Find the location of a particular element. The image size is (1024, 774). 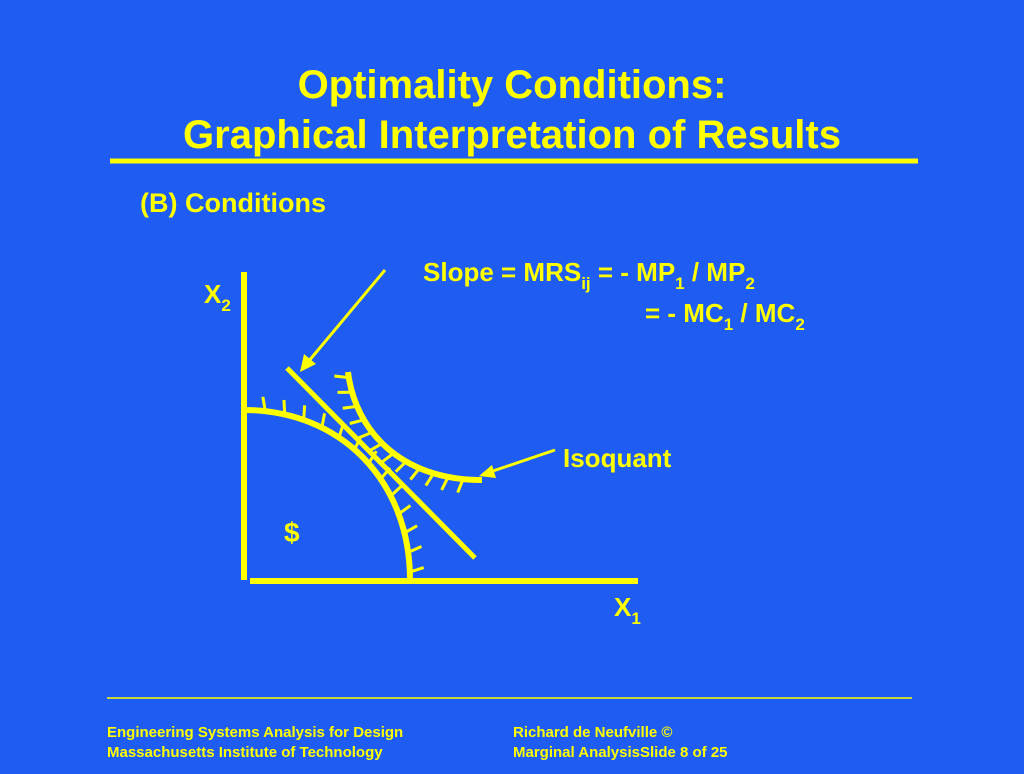

x-axis-label: X1 is located at coordinates (627, 610).